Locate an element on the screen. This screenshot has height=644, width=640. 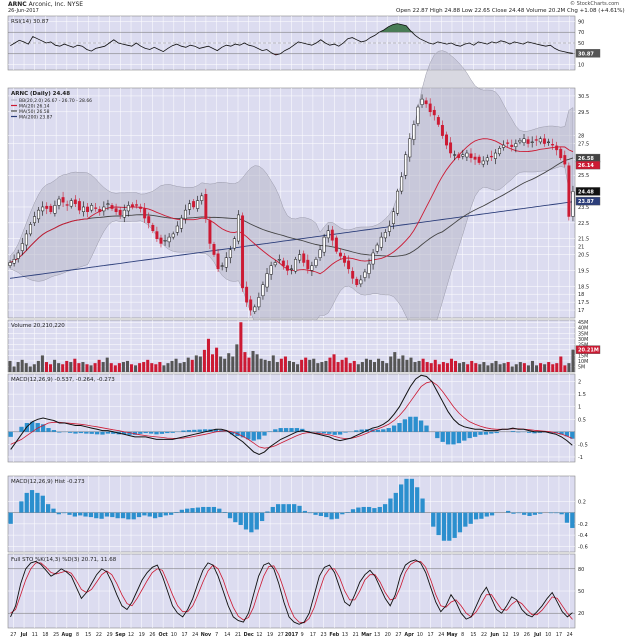
macd-ytick: 2 is located at coordinates (579, 383).